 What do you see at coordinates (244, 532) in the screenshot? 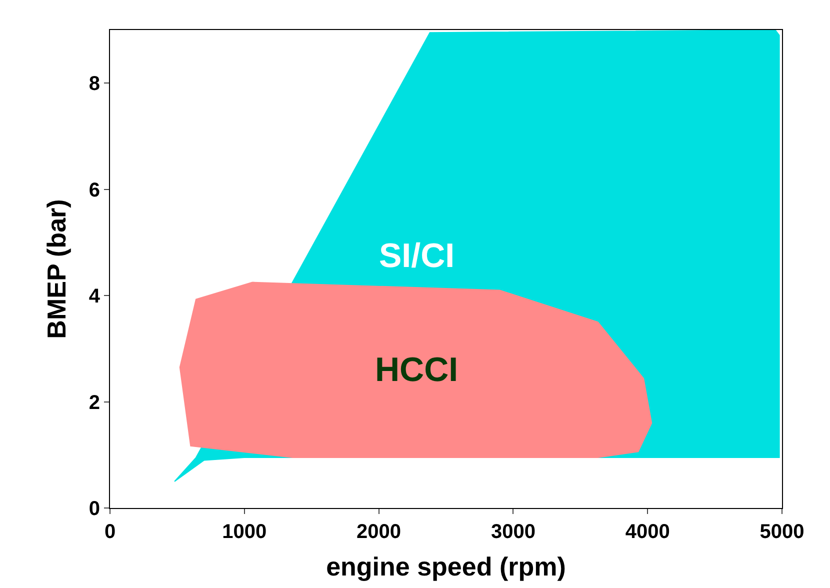
I see `x-tick-label: 1000` at bounding box center [244, 532].